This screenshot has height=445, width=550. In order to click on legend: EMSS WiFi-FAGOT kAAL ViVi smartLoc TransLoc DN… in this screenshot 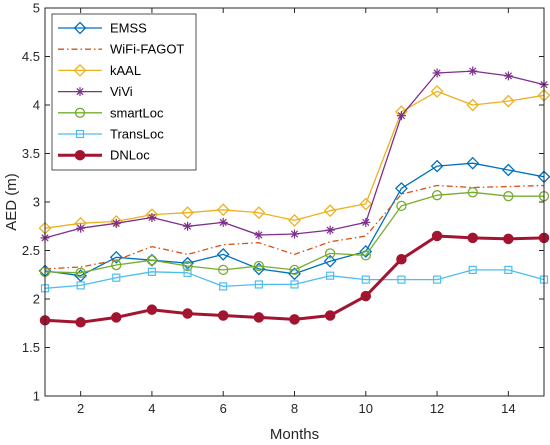, I will do `click(124, 92)`.